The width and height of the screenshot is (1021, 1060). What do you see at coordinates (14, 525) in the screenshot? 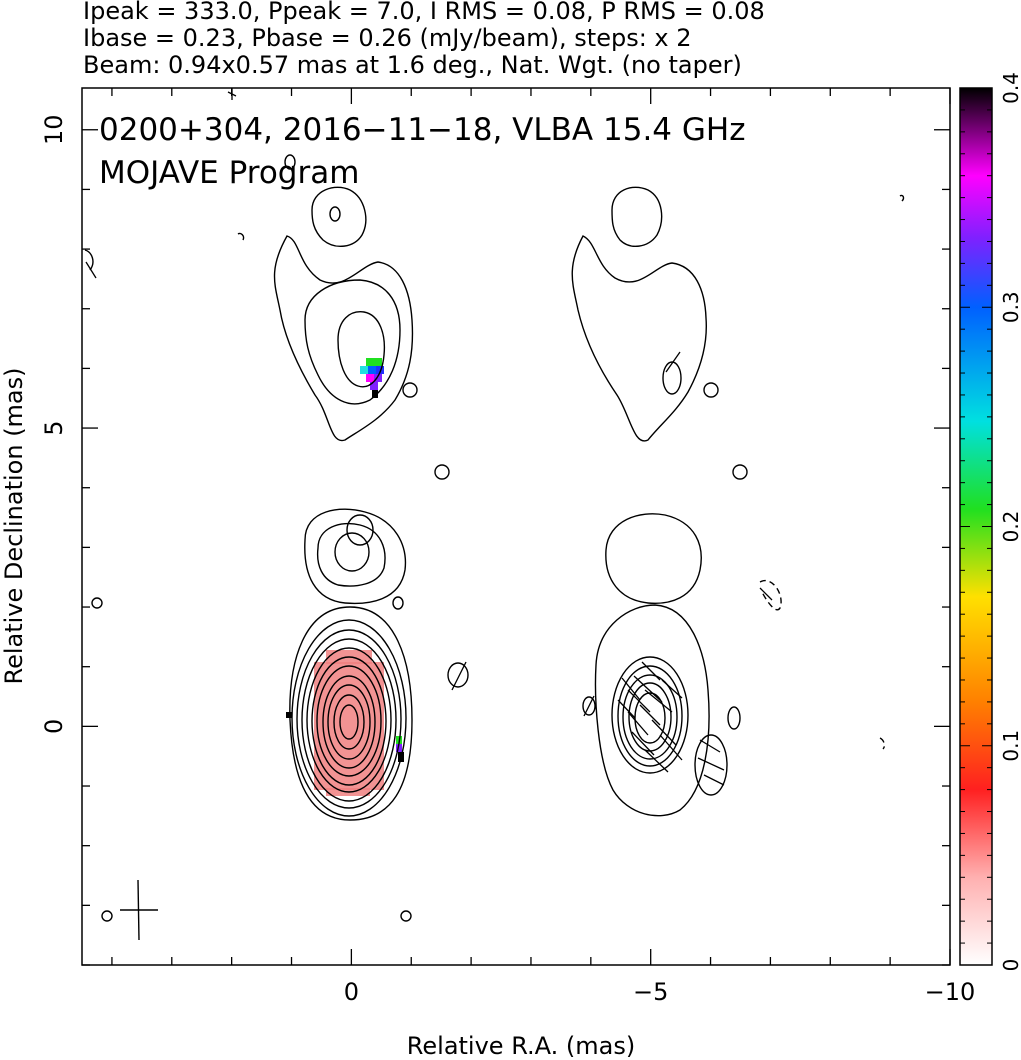
I see `y-axis-label: Relative Declination (mas)` at bounding box center [14, 525].